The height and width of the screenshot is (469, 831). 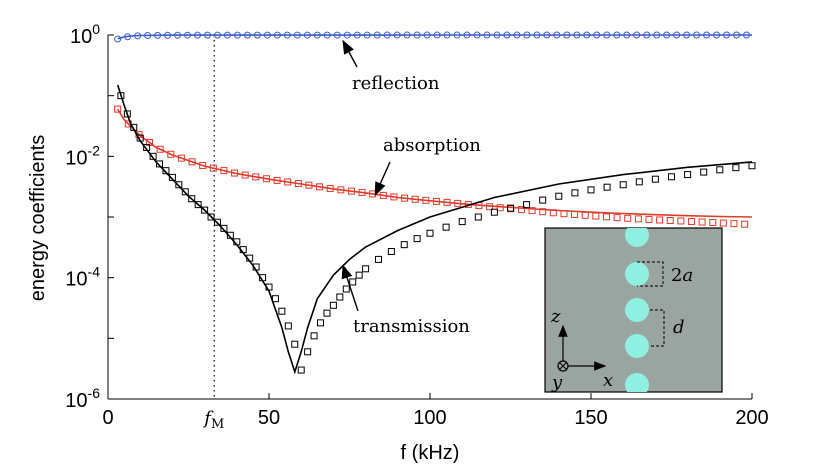 I want to click on inset-z-label: z, so click(x=555, y=316).